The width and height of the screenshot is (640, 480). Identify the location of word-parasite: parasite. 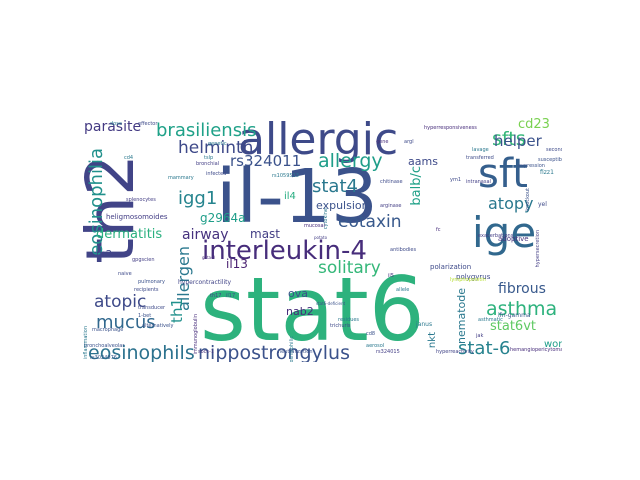
(113, 127).